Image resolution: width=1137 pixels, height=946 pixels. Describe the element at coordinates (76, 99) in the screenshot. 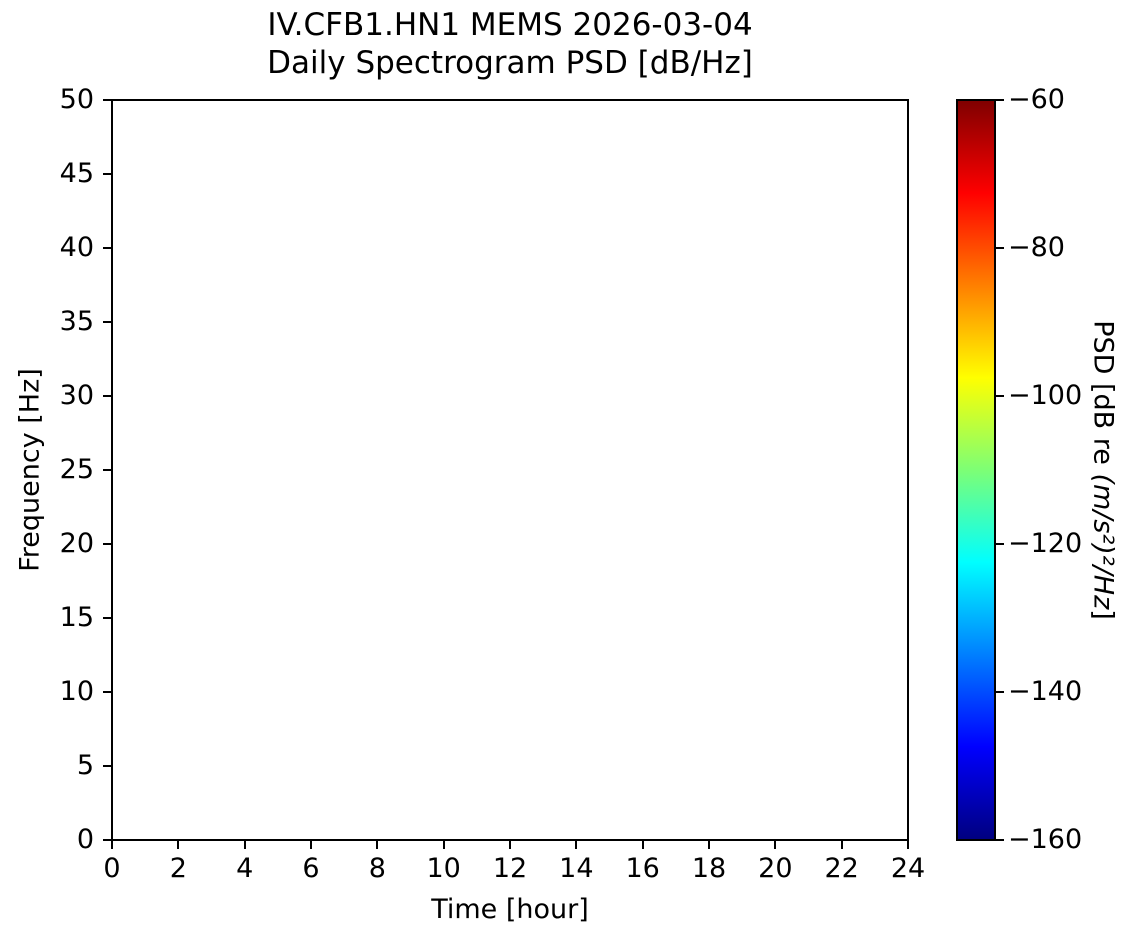

I see `y-tick-label: 50` at that location.